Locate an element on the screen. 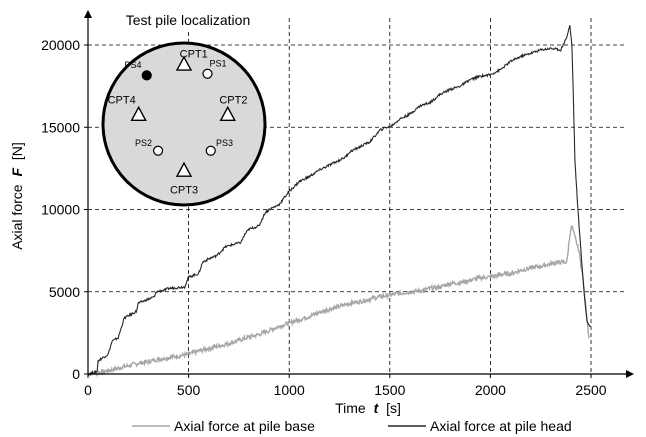  legend-label-pile-base: Axial force at pile base is located at coordinates (244, 426).